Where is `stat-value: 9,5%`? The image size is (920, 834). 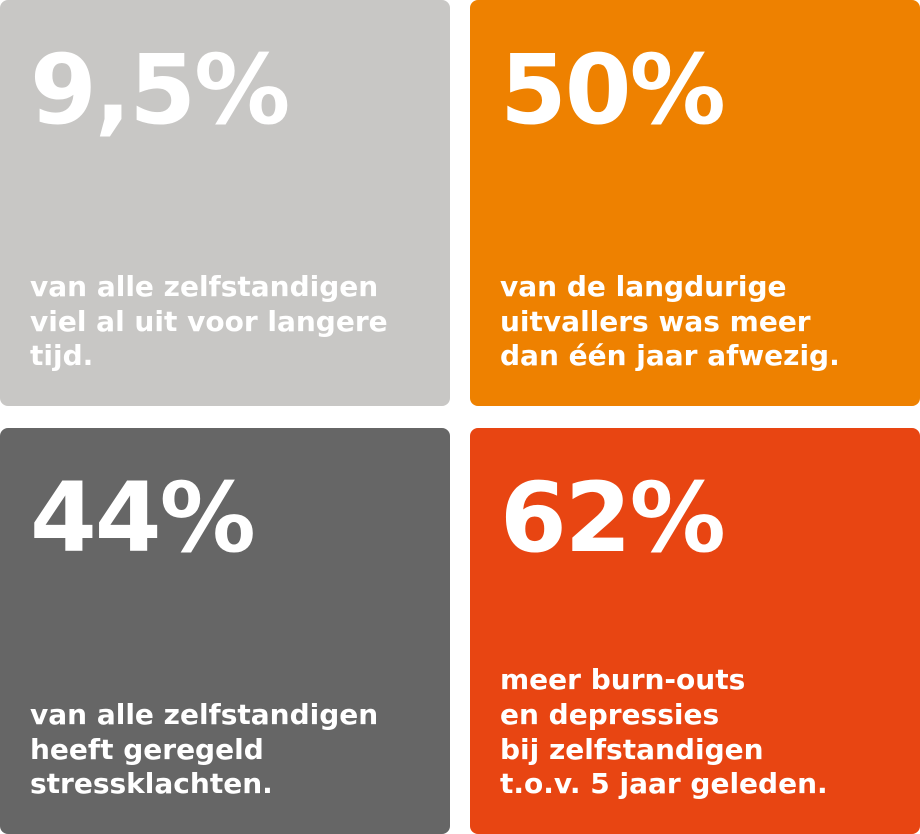
stat-value: 9,5% is located at coordinates (160, 90).